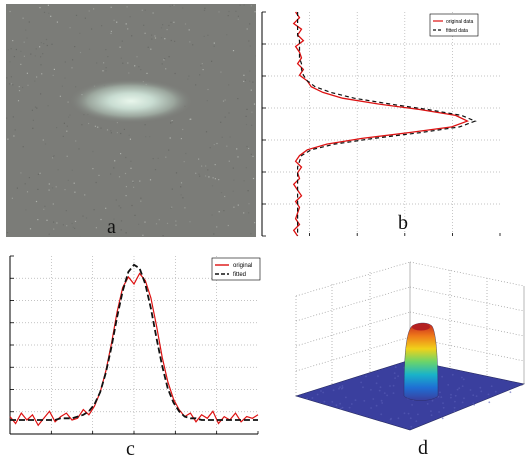 The height and width of the screenshot is (463, 530). I want to click on panel-b-label: b, so click(403, 223).